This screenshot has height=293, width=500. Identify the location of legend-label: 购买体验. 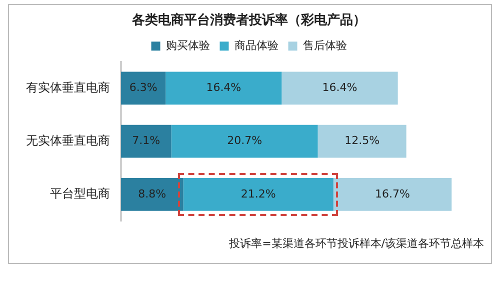
(188, 45).